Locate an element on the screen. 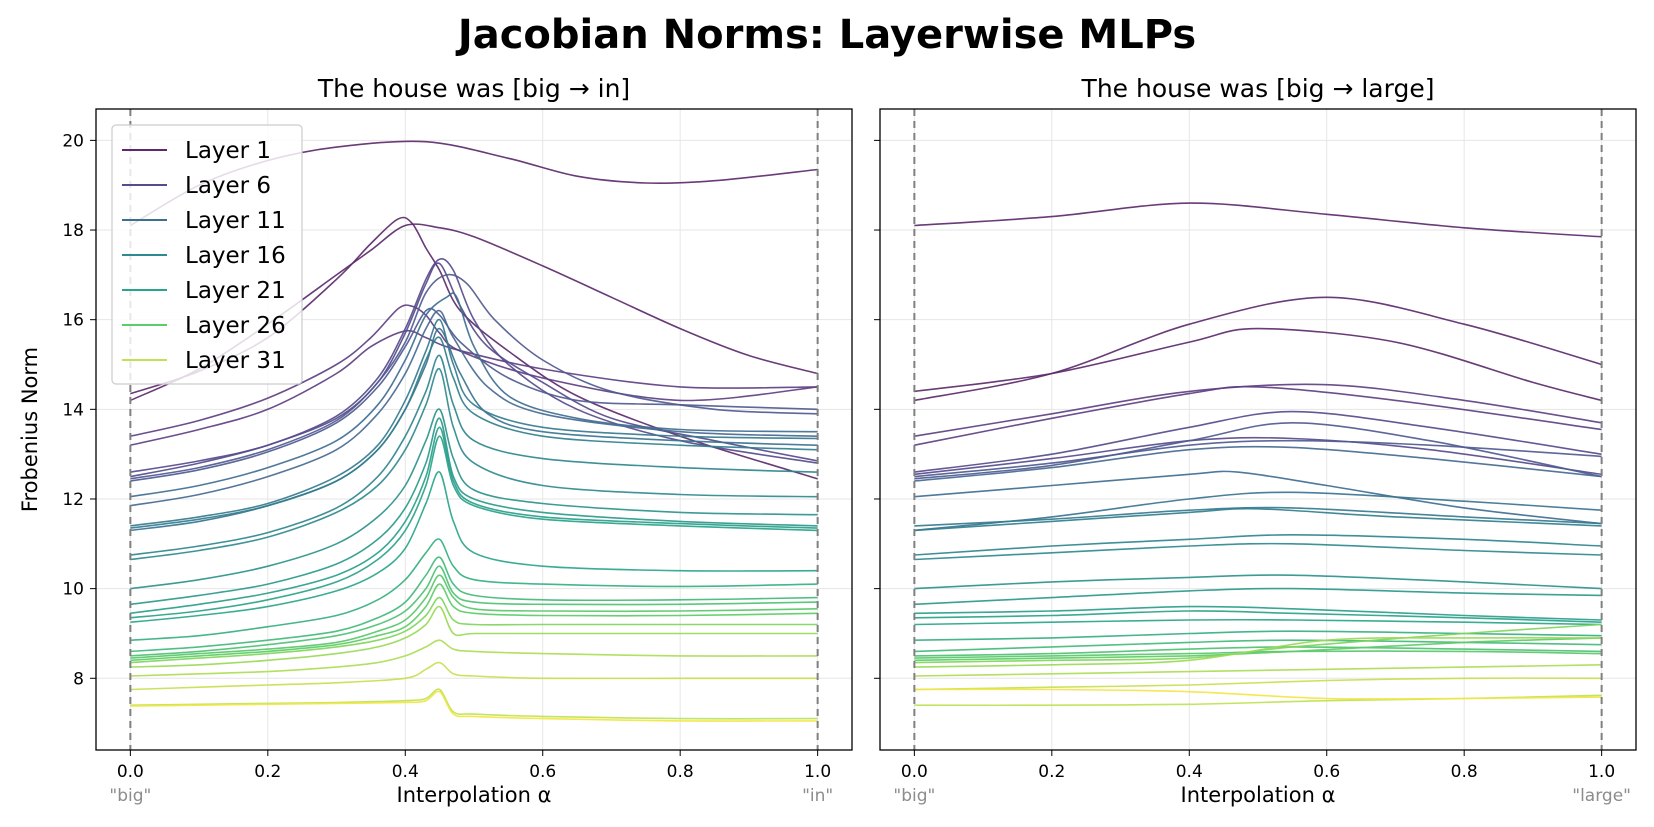 This screenshot has height=827, width=1654. y-tick-label: 8 is located at coordinates (78, 679).